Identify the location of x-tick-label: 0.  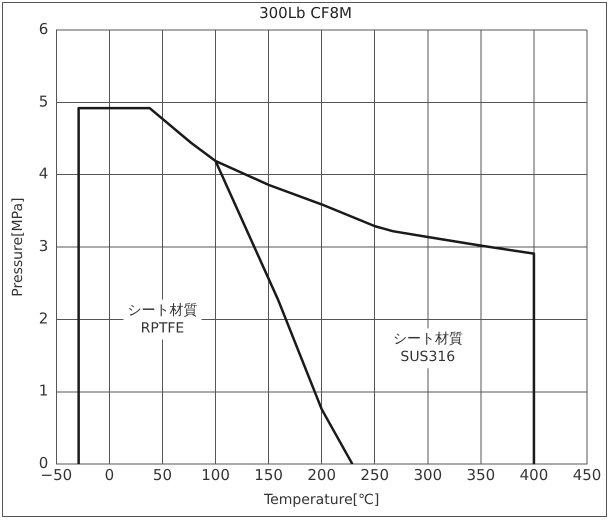
(109, 475).